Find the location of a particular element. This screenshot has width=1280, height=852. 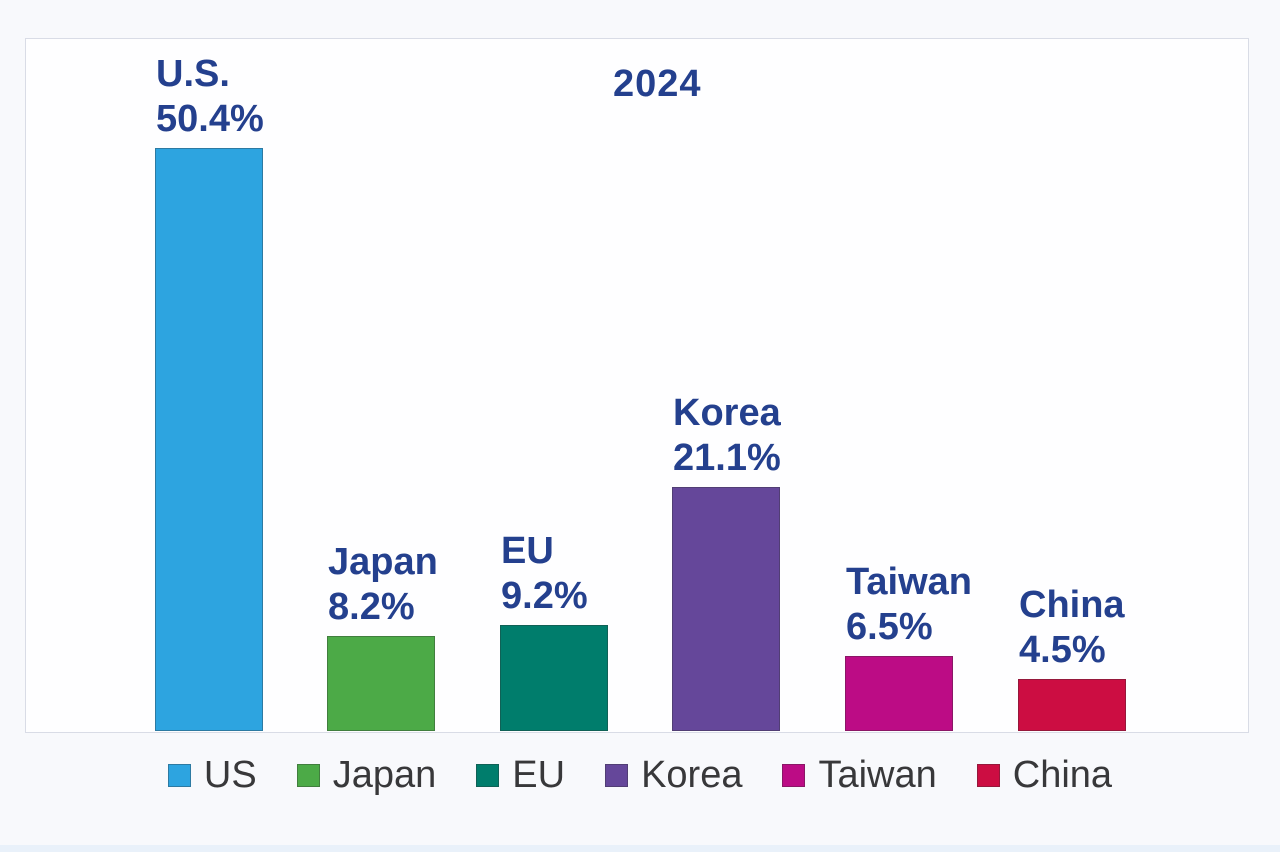

legend-label: Japan is located at coordinates (384, 775).